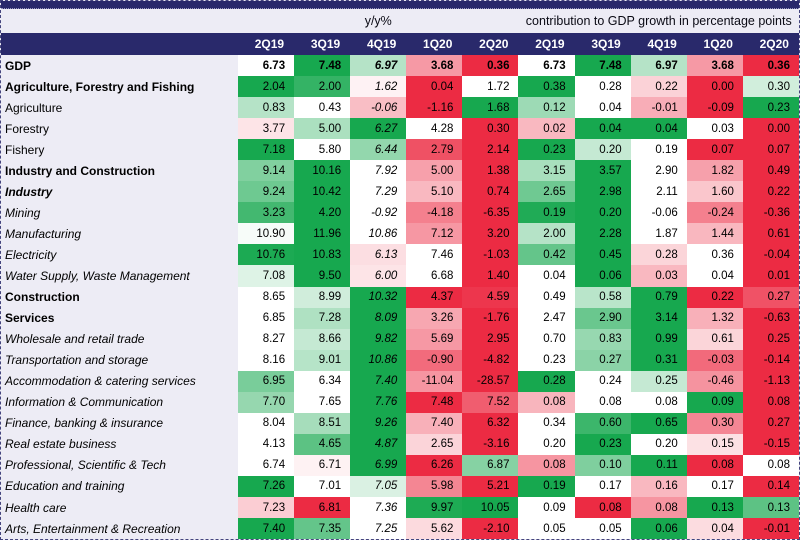  What do you see at coordinates (378, 255) in the screenshot?
I see `yoy-cell: 6.13` at bounding box center [378, 255].